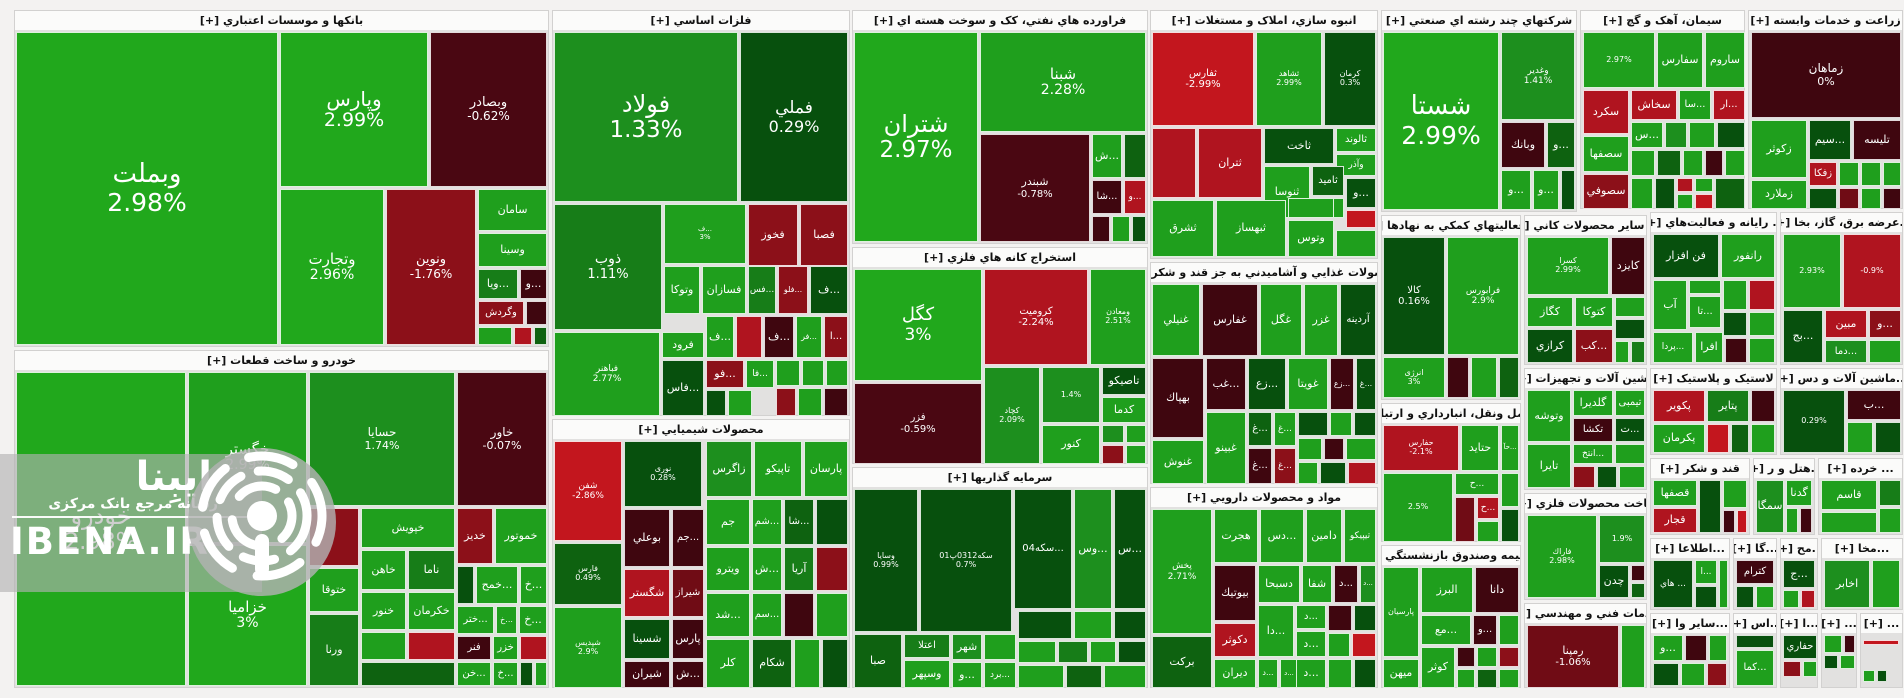  What do you see at coordinates (1725, 60) in the screenshot?
I see `tile-ساروم: ساروم` at bounding box center [1725, 60].